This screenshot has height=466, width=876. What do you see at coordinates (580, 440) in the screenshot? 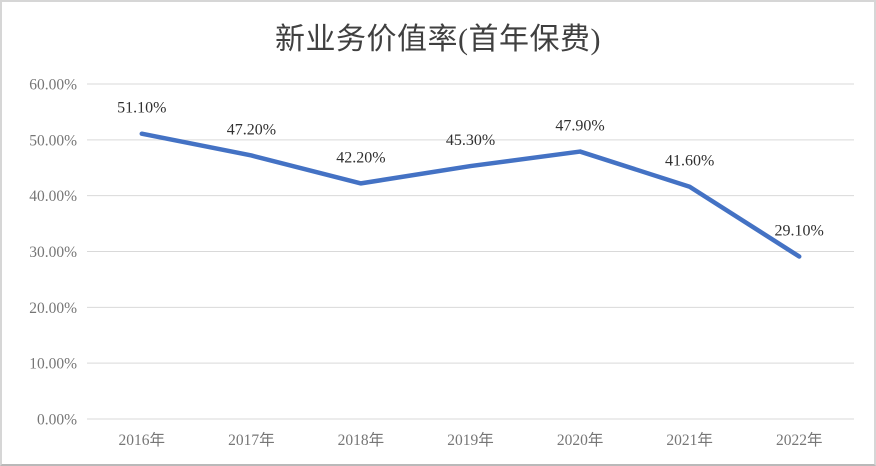
I see `x-axis-tick-label: 2020年` at bounding box center [580, 440].